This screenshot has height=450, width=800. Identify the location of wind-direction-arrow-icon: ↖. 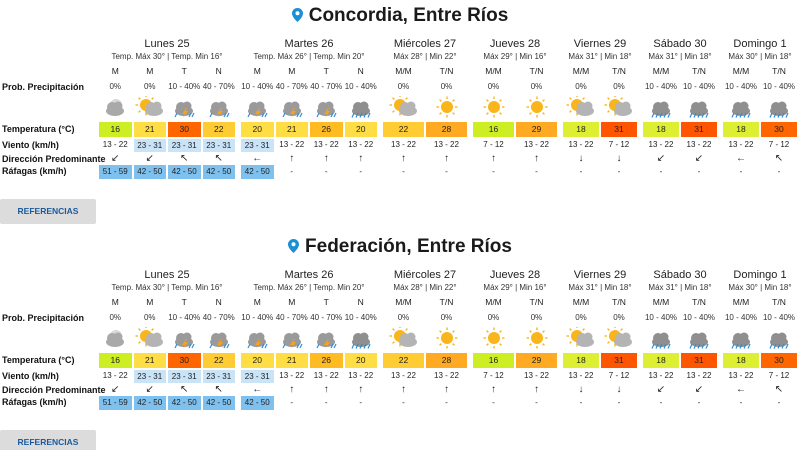
(218, 158).